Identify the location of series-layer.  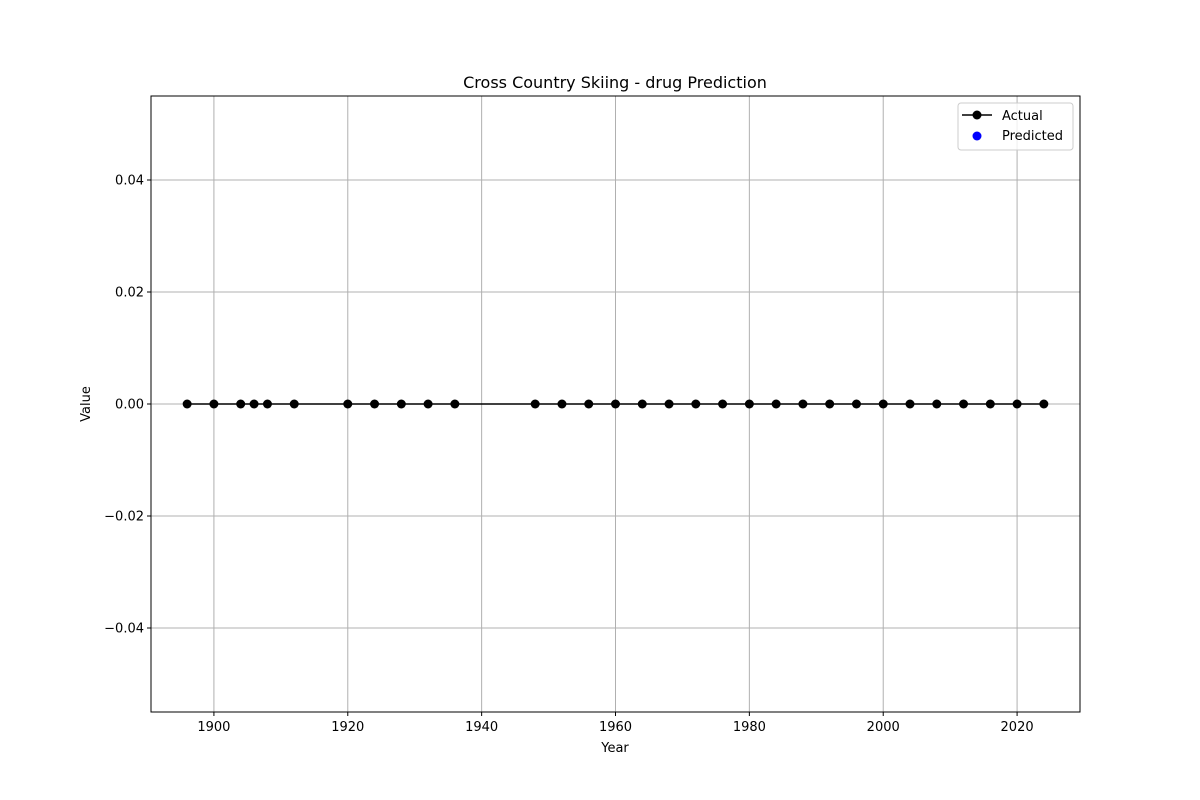
(615, 404).